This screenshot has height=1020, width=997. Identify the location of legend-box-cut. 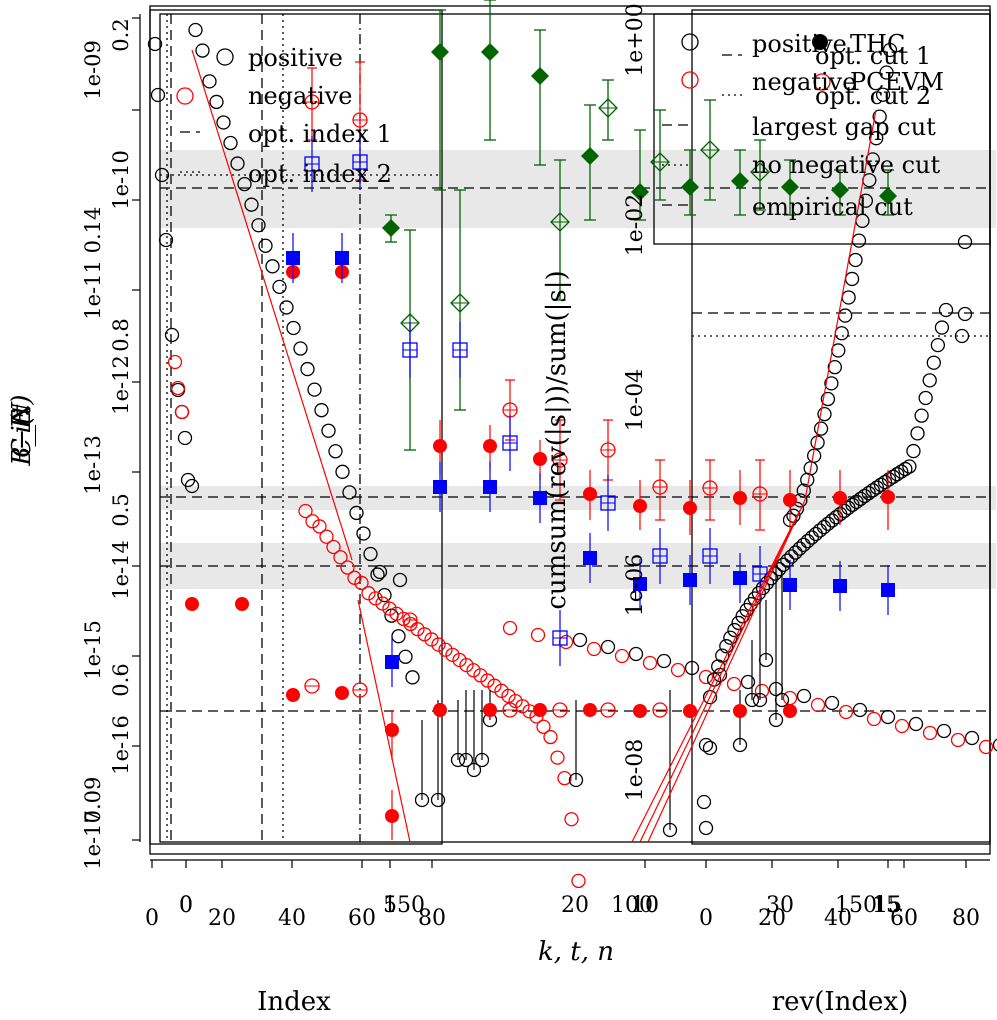
(822, 129).